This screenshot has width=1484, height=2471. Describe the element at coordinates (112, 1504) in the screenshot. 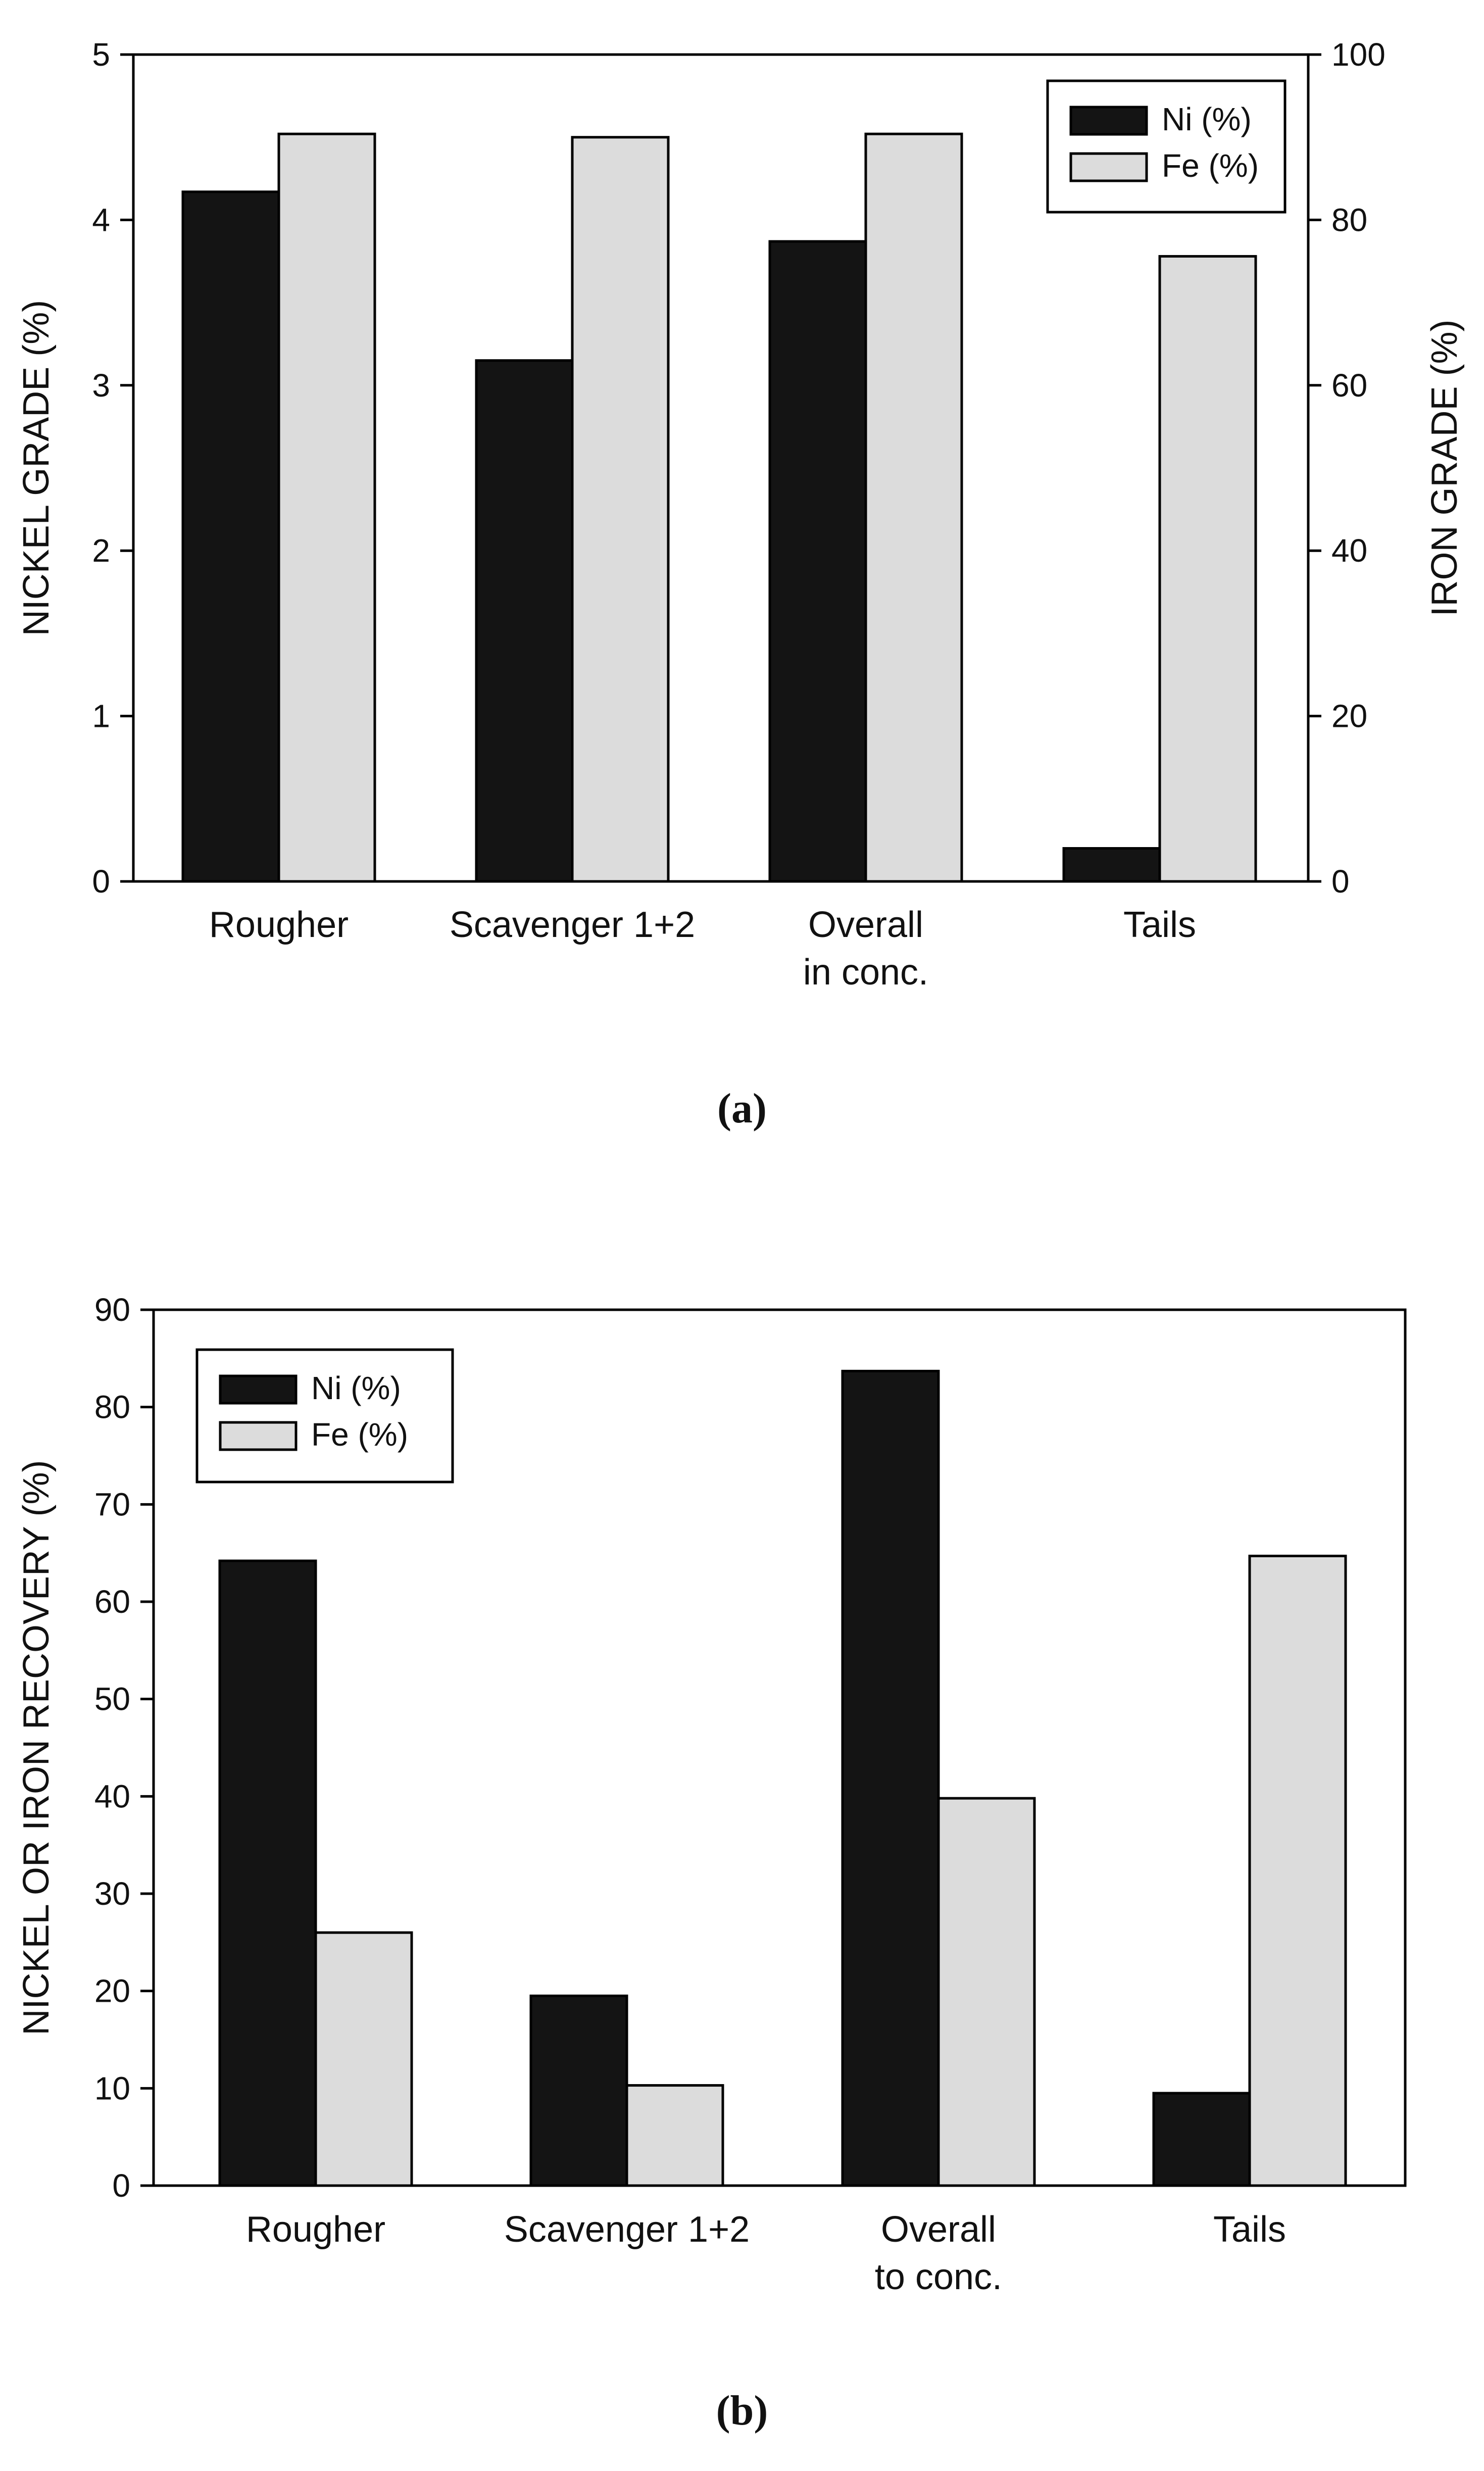

I see `y-tick-label: 70` at that location.